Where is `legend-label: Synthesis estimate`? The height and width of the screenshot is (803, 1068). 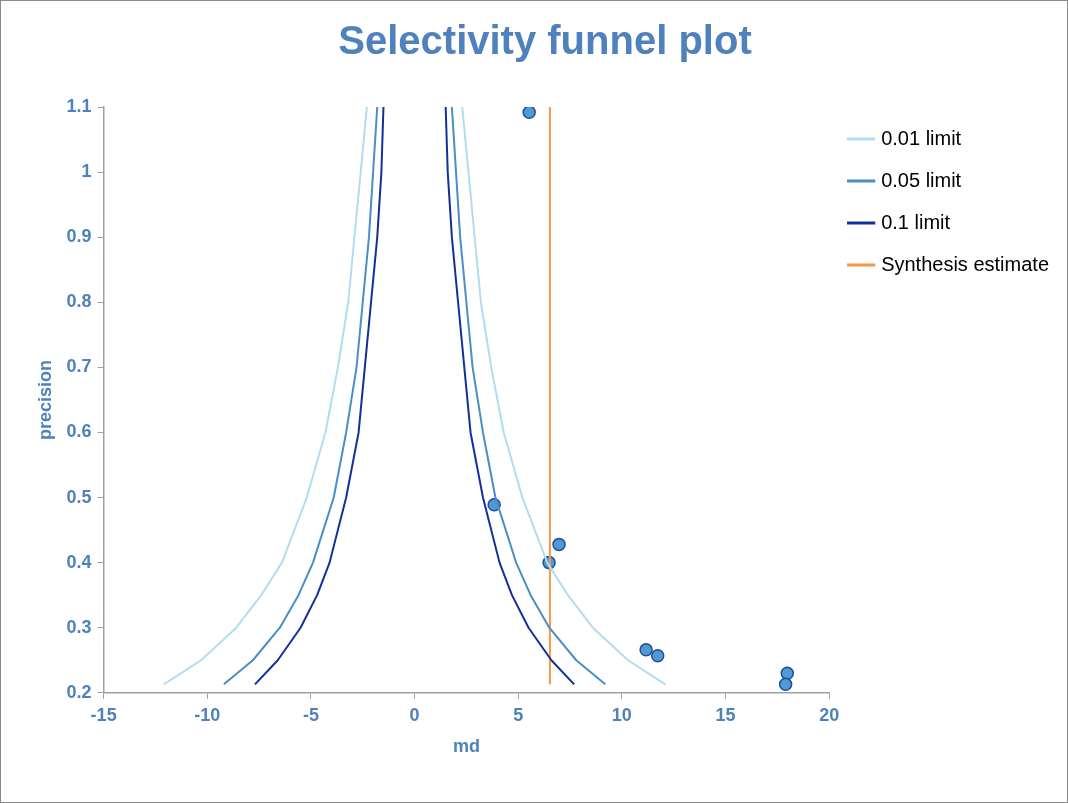 legend-label: Synthesis estimate is located at coordinates (965, 263).